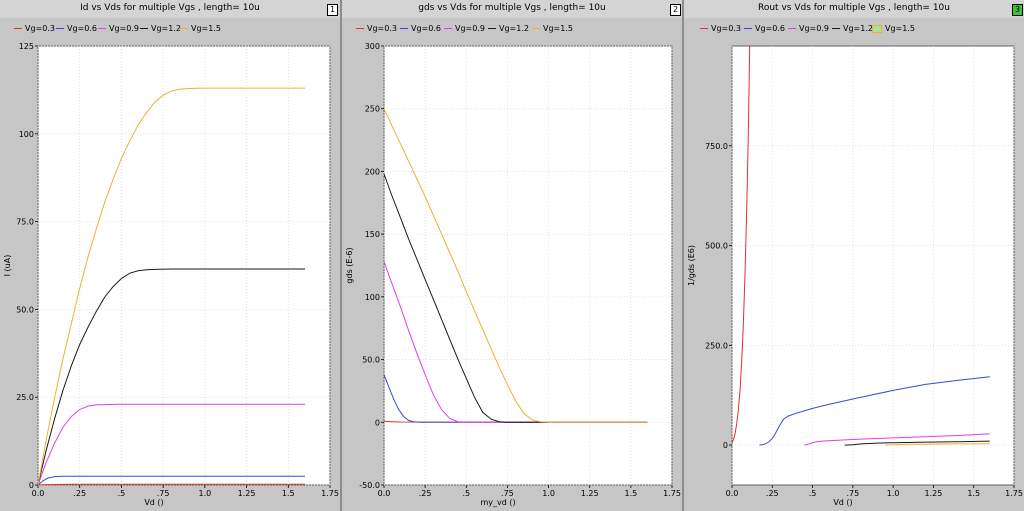  What do you see at coordinates (25, 222) in the screenshot?
I see `y-tick-label: 75.0` at bounding box center [25, 222].